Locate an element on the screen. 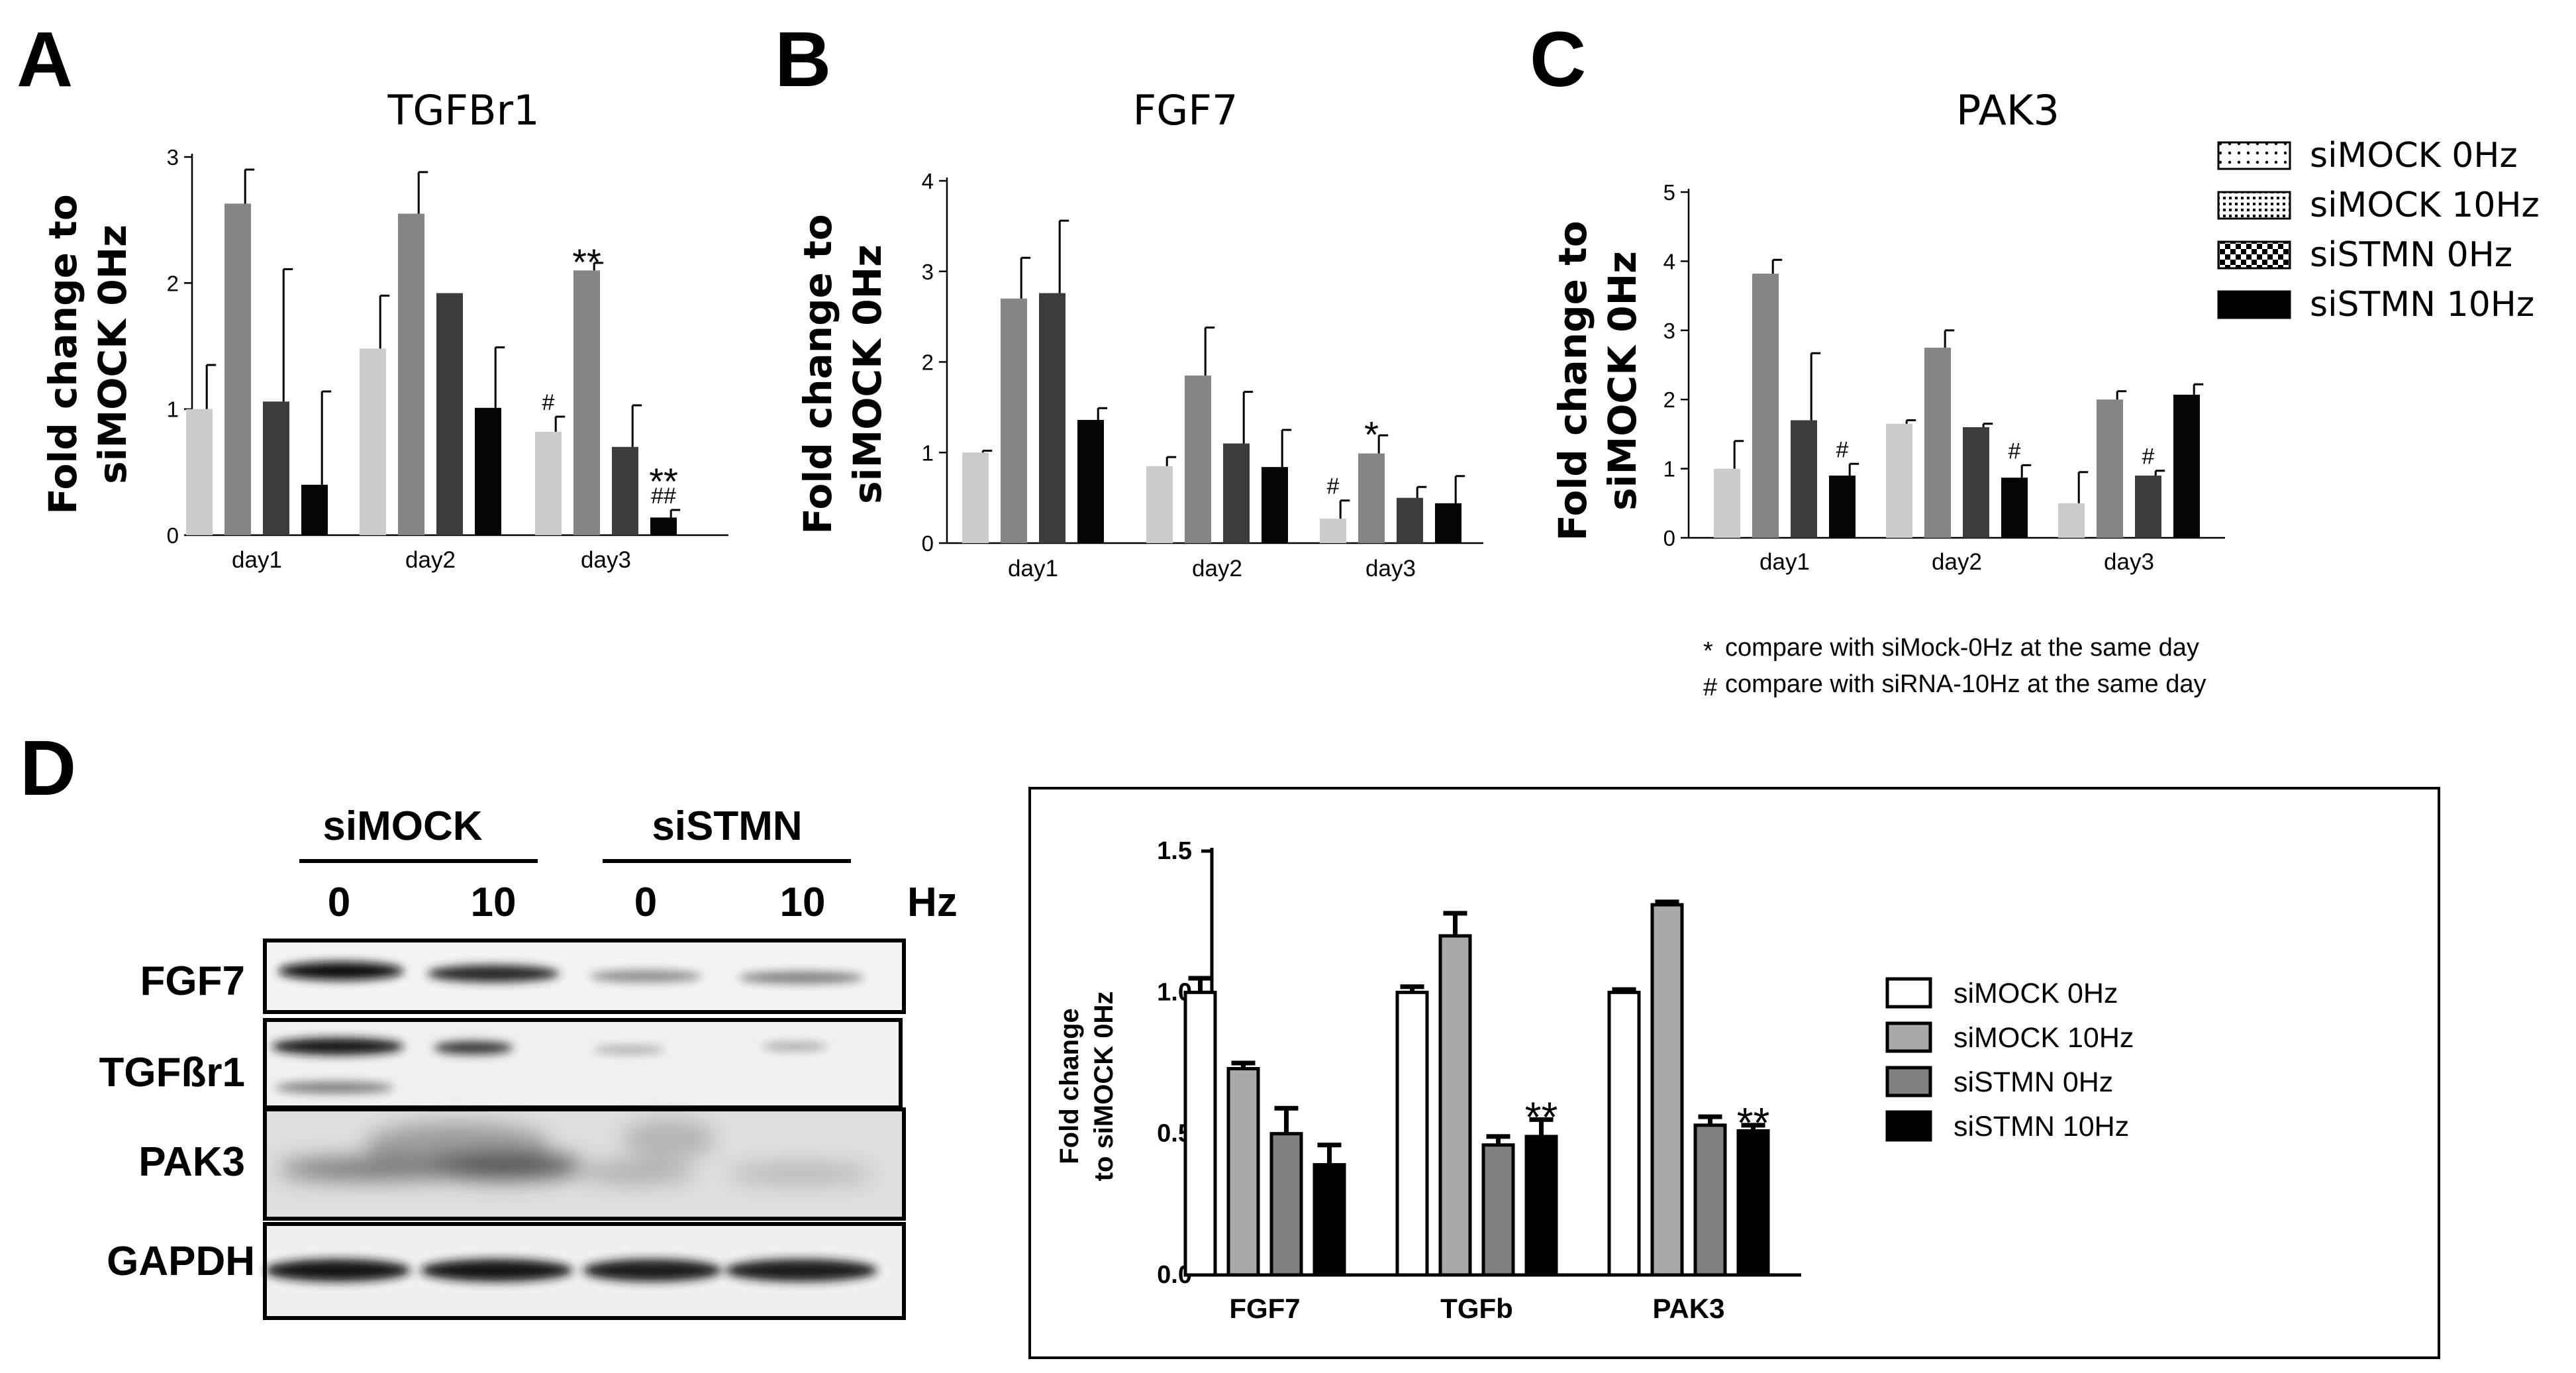 Image resolution: width=2576 pixels, height=1373 pixels. note-hash-symbol: # is located at coordinates (1710, 688).